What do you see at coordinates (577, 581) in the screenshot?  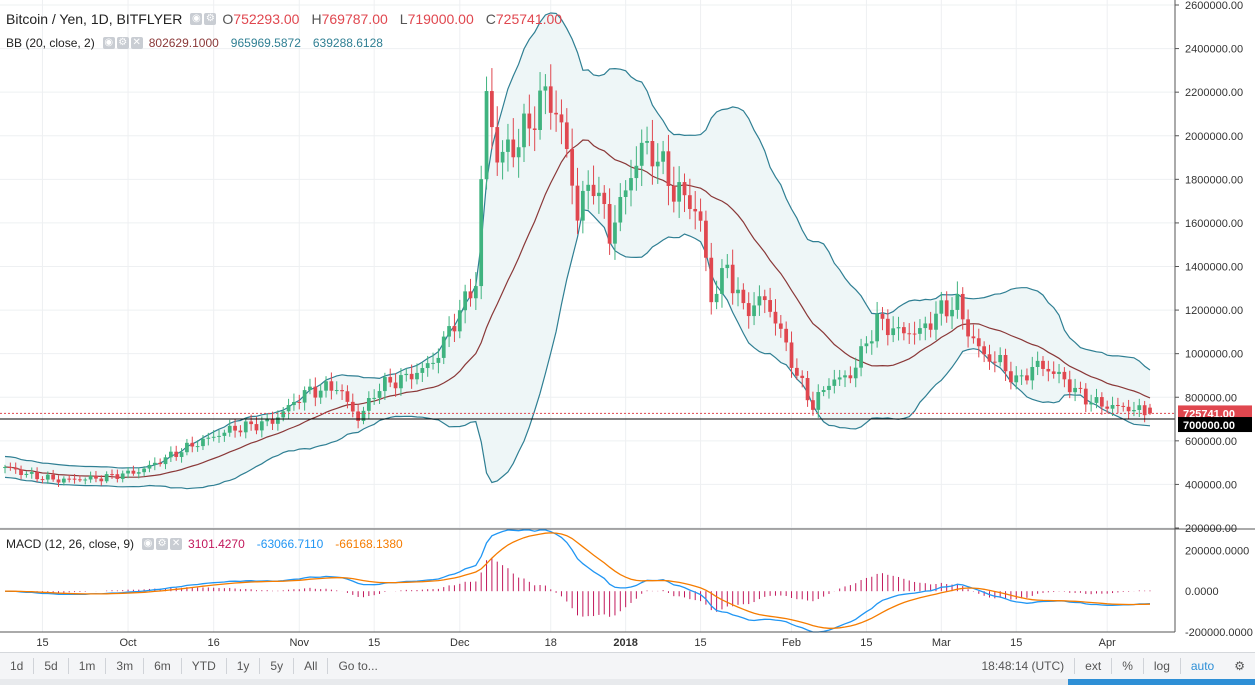 I see `macd-line` at bounding box center [577, 581].